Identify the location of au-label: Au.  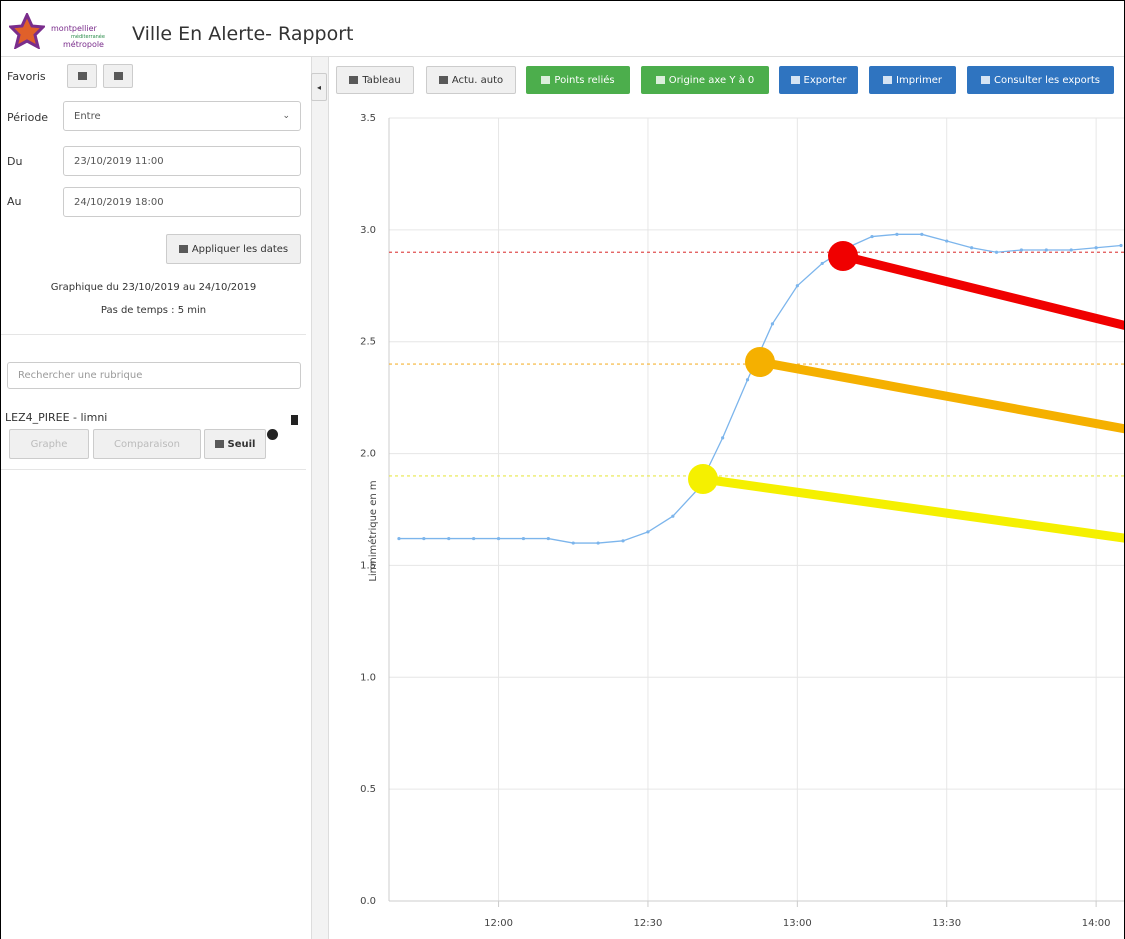
(14, 201).